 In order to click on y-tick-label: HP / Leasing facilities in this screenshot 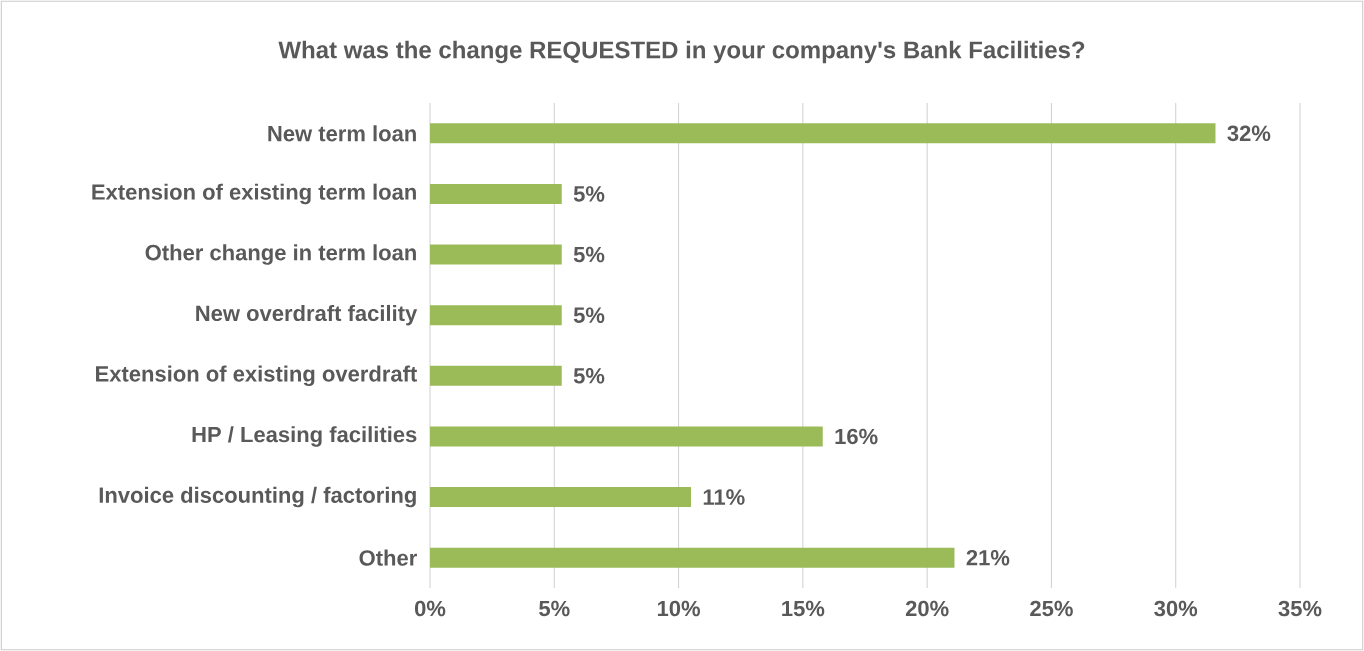, I will do `click(304, 436)`.